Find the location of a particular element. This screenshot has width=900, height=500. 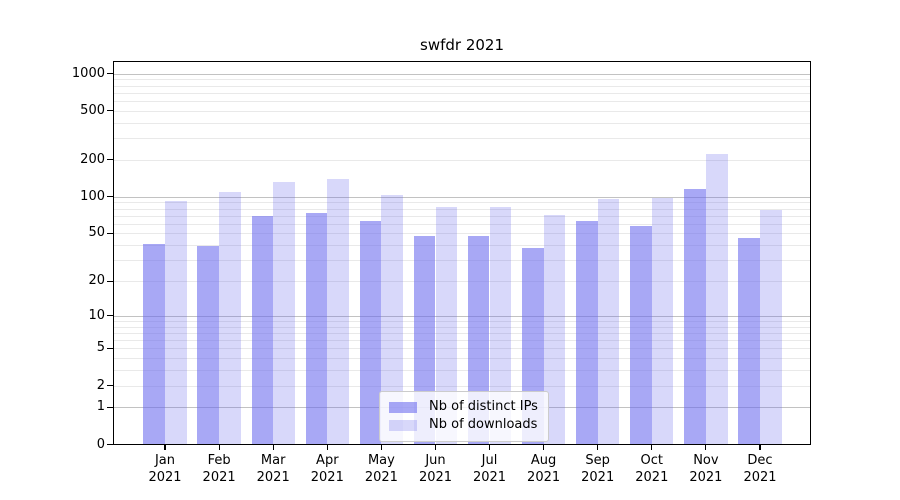

x-tick-label: Jul 2021 is located at coordinates (490, 469).